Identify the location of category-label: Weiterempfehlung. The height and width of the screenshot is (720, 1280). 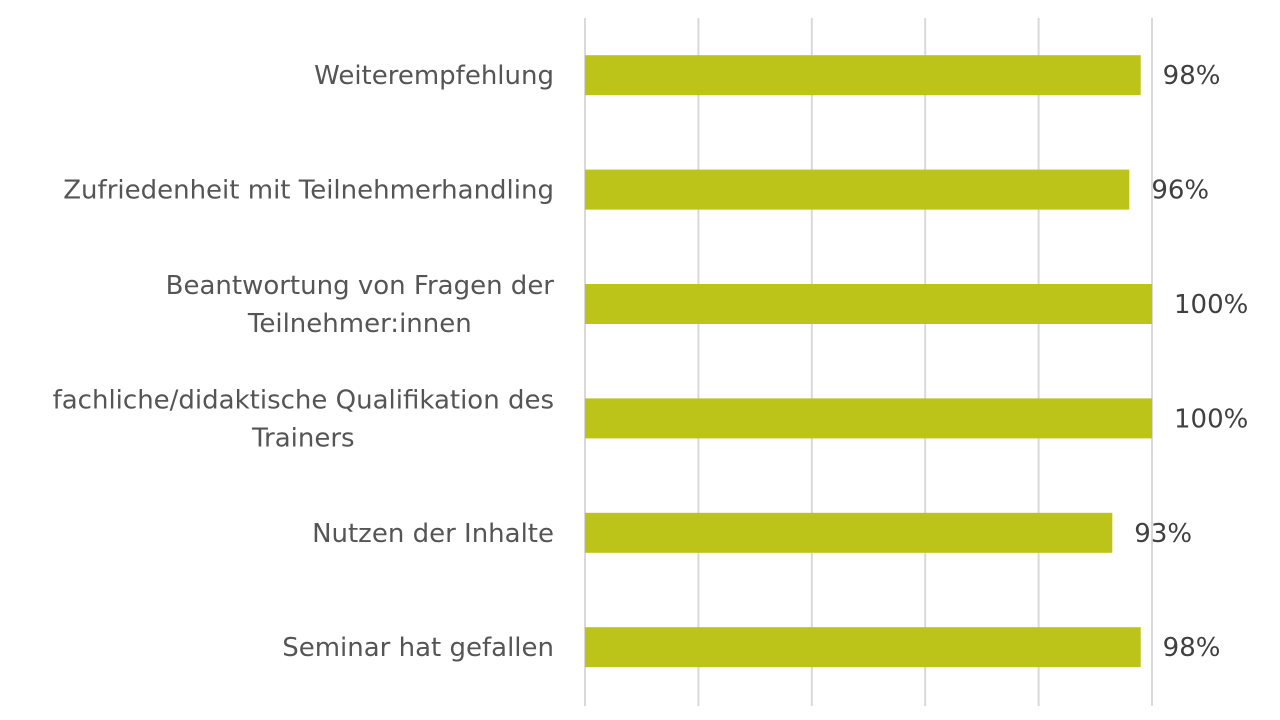
(434, 76).